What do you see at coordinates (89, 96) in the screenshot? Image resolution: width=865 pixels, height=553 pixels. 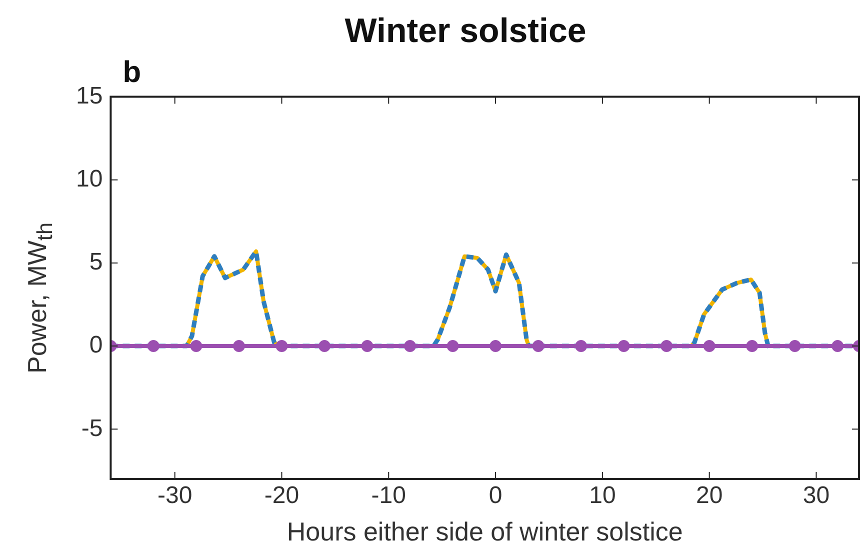 I see `y-tick-label: 15` at bounding box center [89, 96].